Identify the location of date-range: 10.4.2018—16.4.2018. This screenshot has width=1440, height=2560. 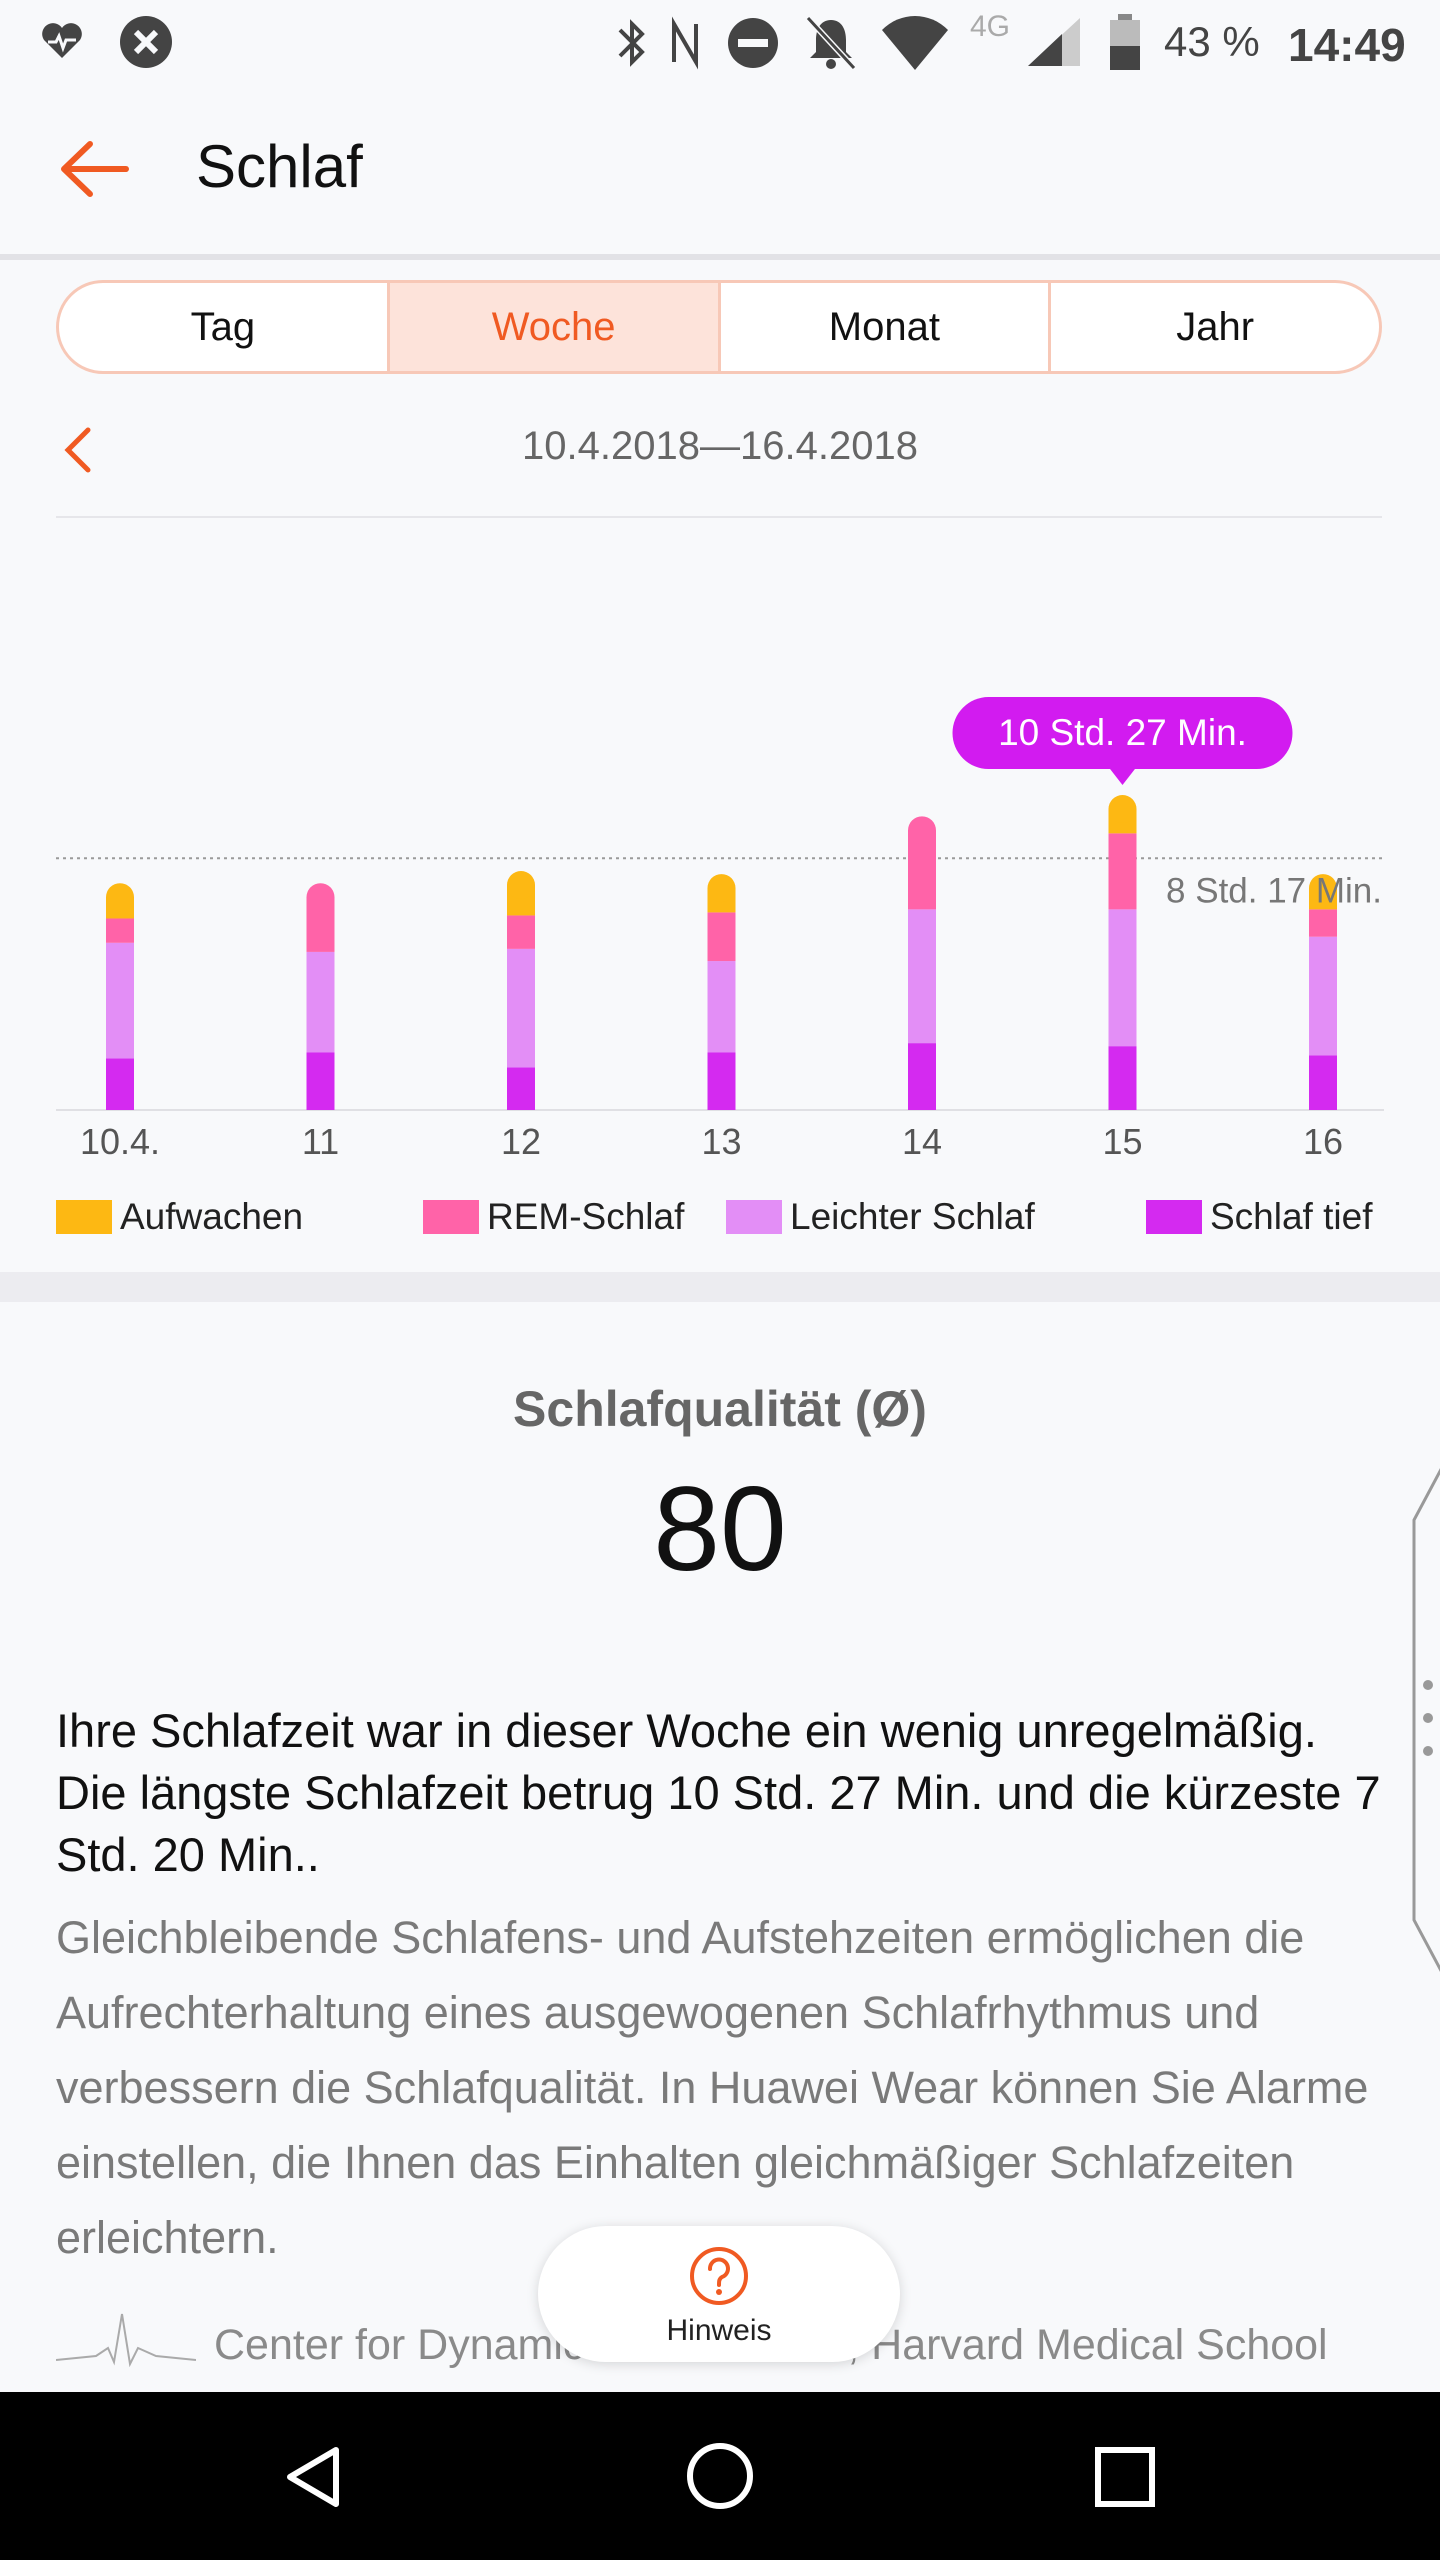
(720, 446).